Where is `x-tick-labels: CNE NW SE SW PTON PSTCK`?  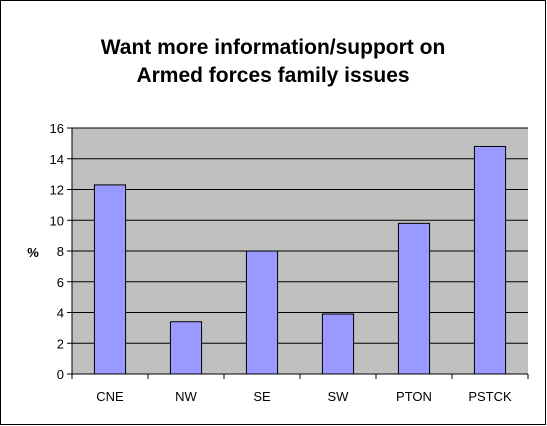
x-tick-labels: CNE NW SE SW PTON PSTCK is located at coordinates (300, 389).